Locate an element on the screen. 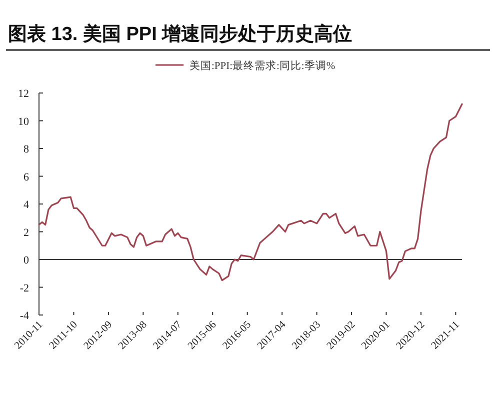 The width and height of the screenshot is (500, 393). y-tick-label: -4 is located at coordinates (25, 316).